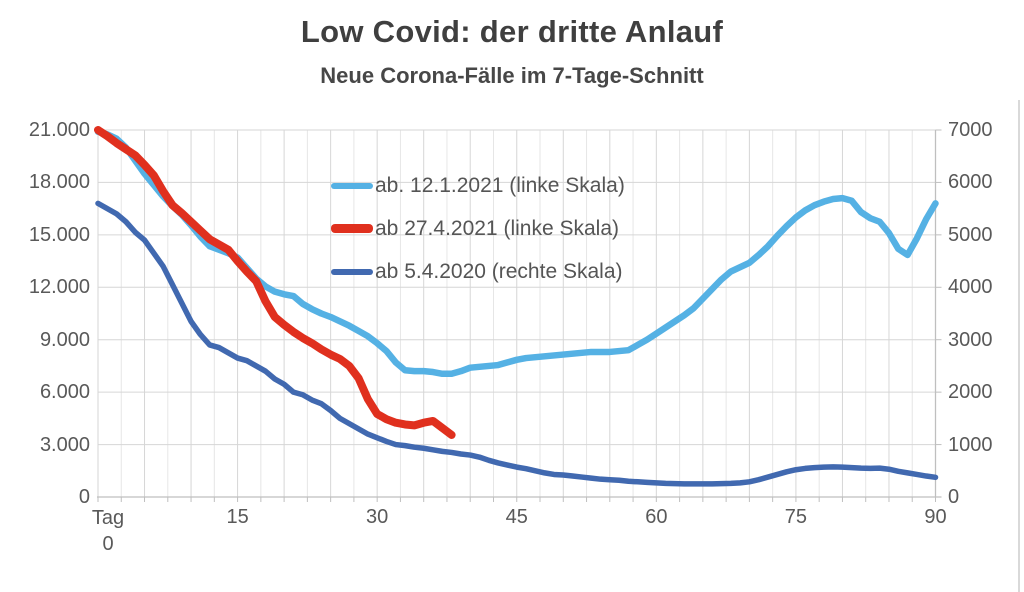 This screenshot has height=592, width=1024. I want to click on legend-item-red: ab 27.4.2021 (linke Skala), so click(478, 228).